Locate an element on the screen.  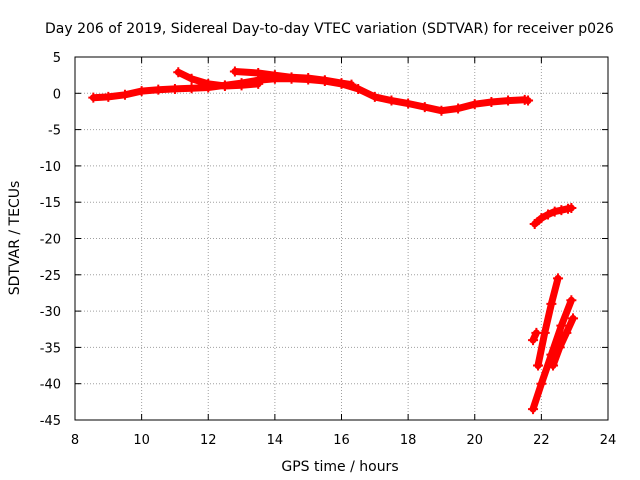
x-tick-label: 14 is located at coordinates (275, 440).